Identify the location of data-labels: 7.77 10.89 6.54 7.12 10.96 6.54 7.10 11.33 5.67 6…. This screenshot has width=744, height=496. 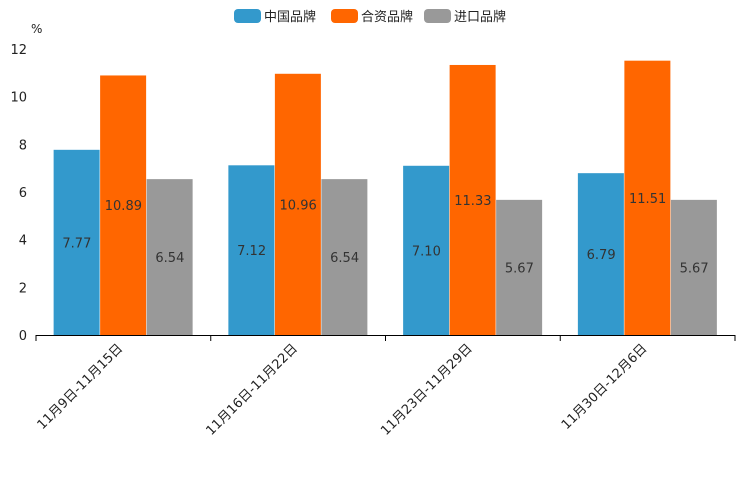
(385, 234).